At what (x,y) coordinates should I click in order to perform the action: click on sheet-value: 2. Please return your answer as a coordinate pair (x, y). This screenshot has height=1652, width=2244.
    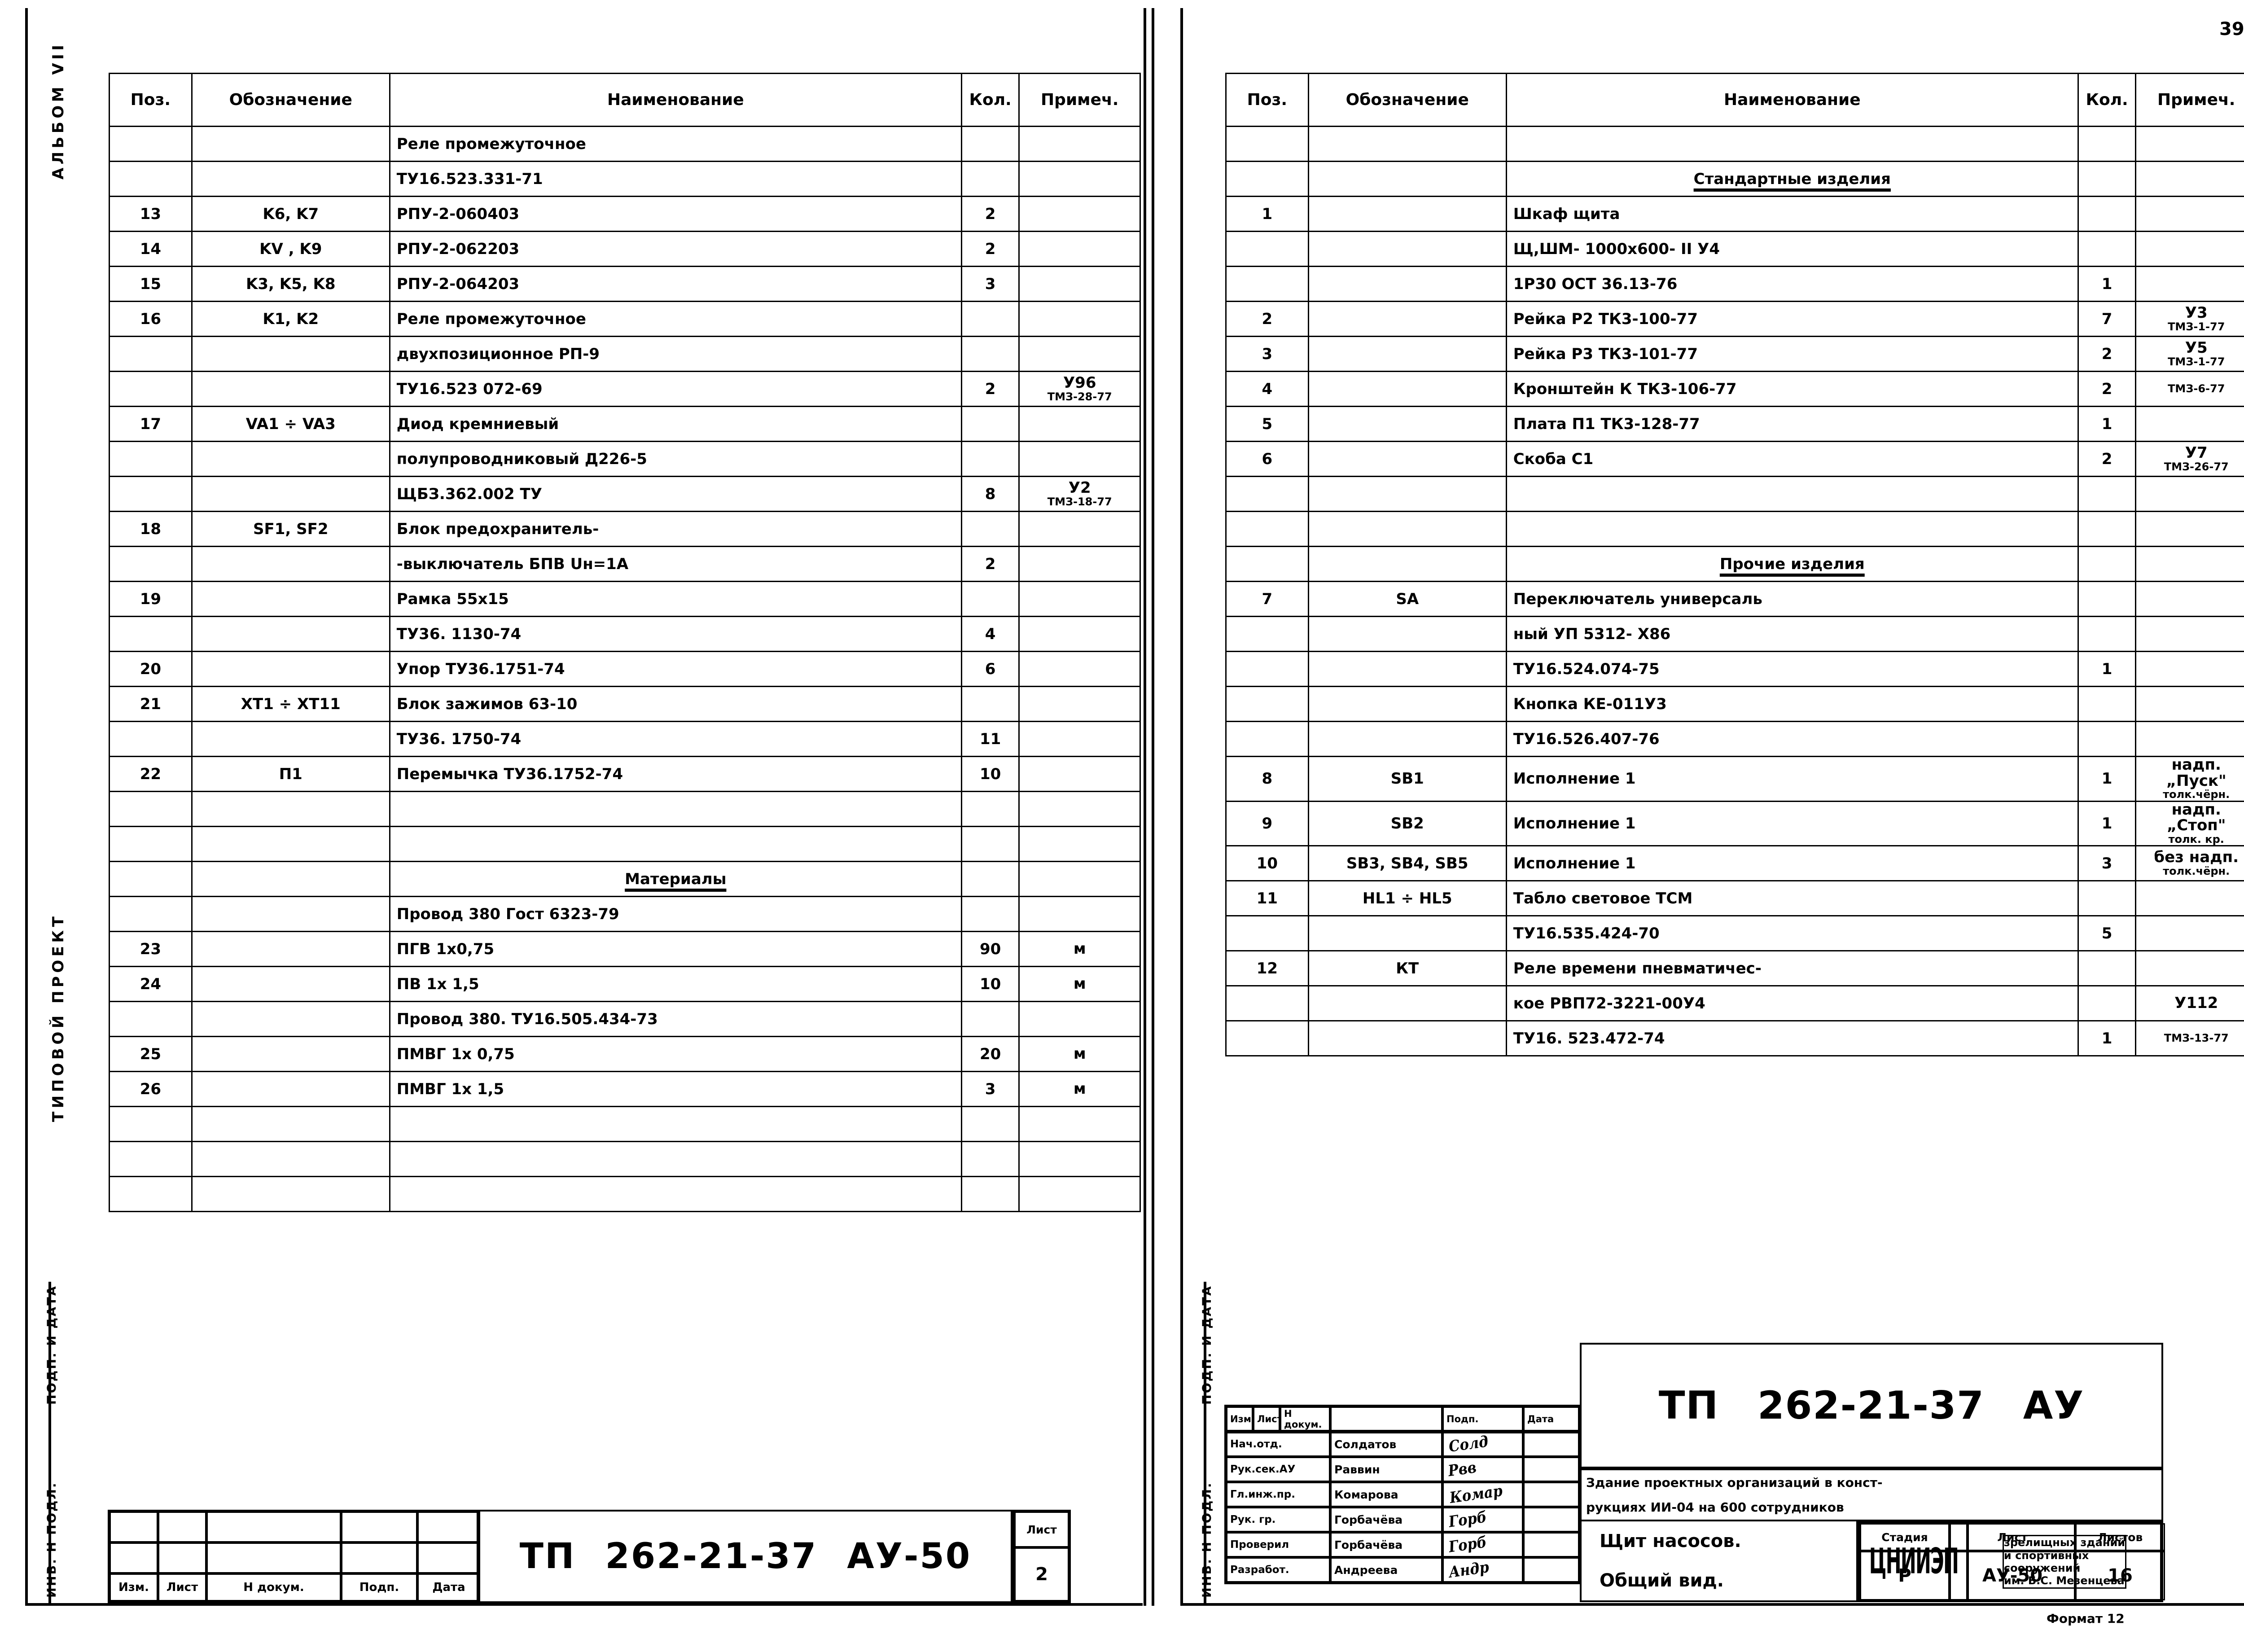
    Looking at the image, I should click on (1041, 1574).